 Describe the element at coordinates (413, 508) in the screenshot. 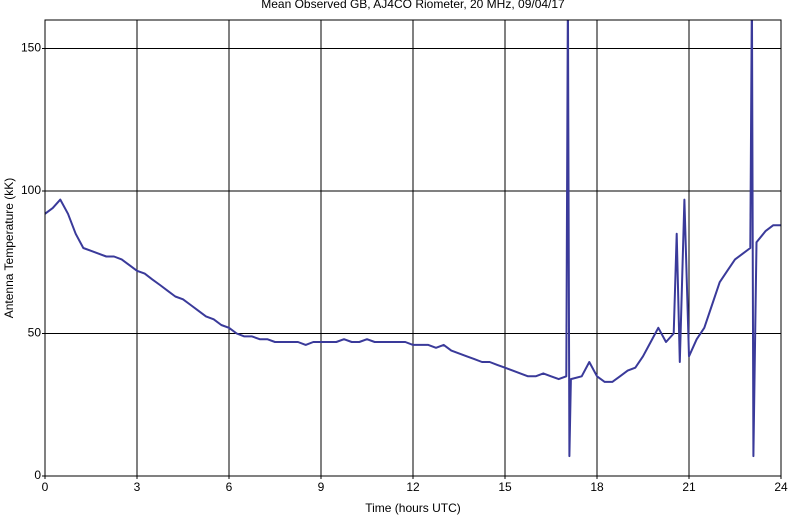

I see `x-axis-label: Time (hours UTC)` at that location.